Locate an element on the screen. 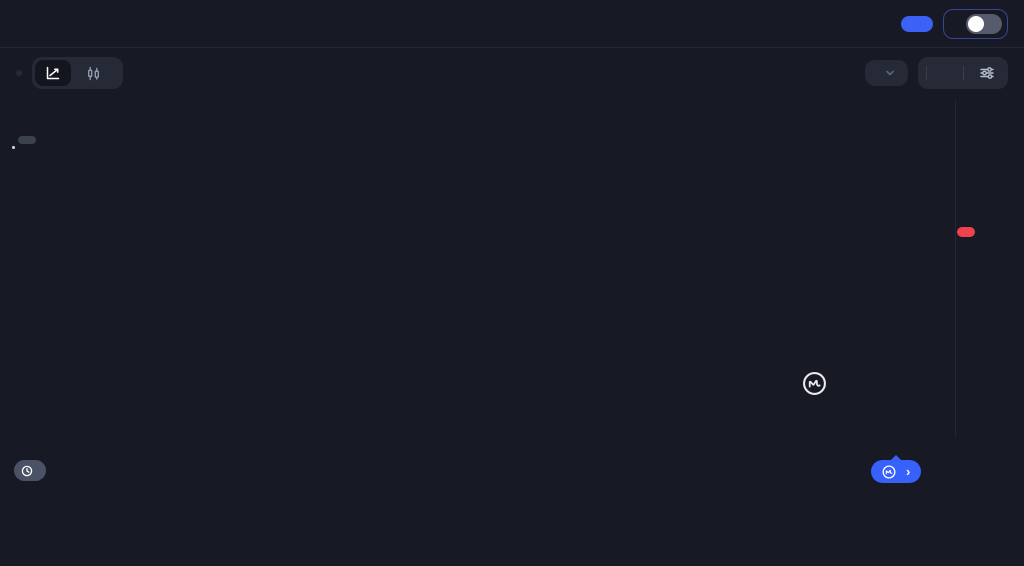 The image size is (1024, 566). tradingview-chart-type-button is located at coordinates (96, 73).